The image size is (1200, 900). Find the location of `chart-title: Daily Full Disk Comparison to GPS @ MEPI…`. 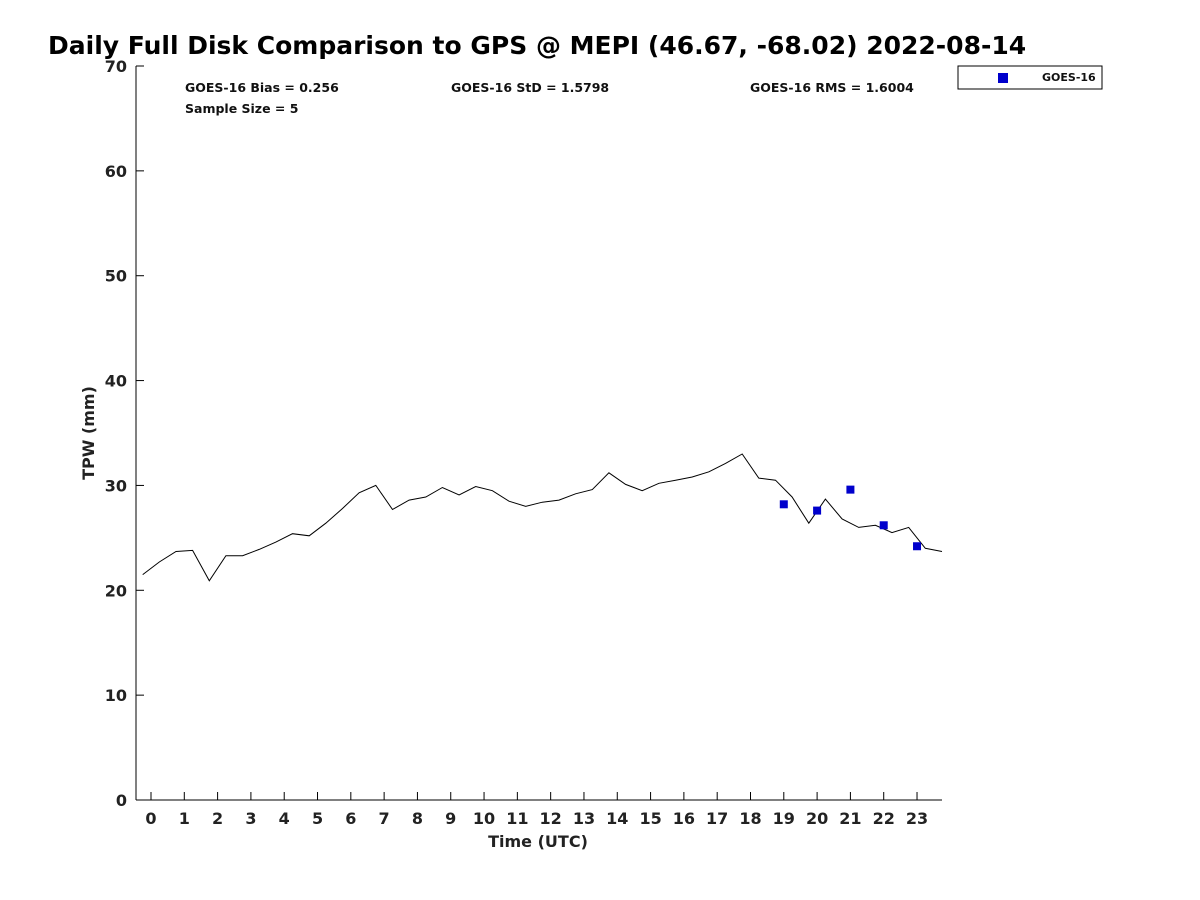

chart-title: Daily Full Disk Comparison to GPS @ MEPI… is located at coordinates (537, 45).